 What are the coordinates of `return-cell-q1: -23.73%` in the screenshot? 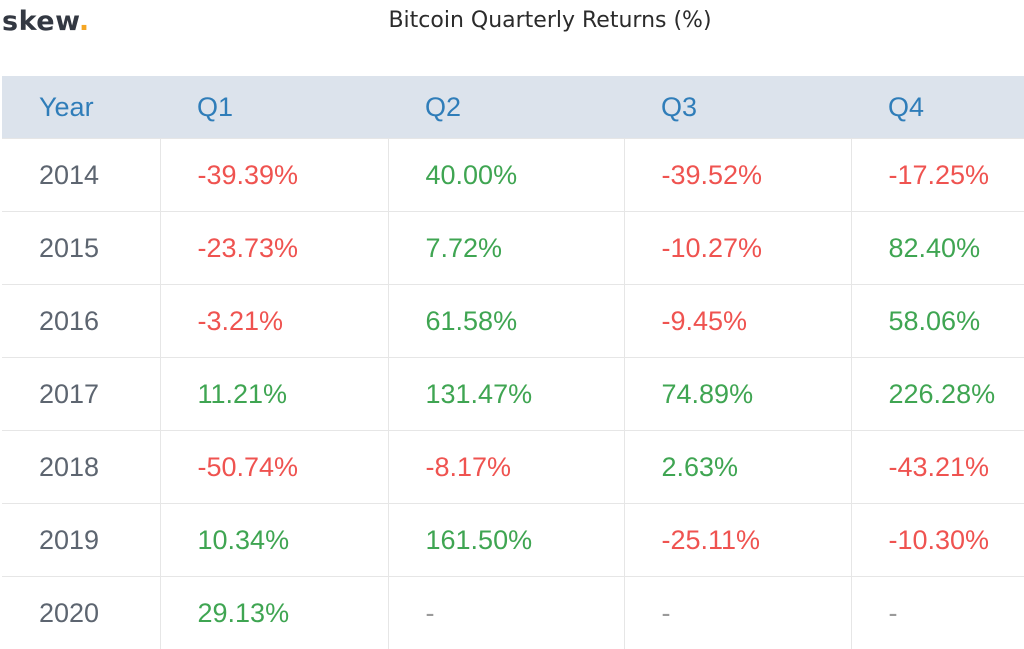 It's located at (274, 248).